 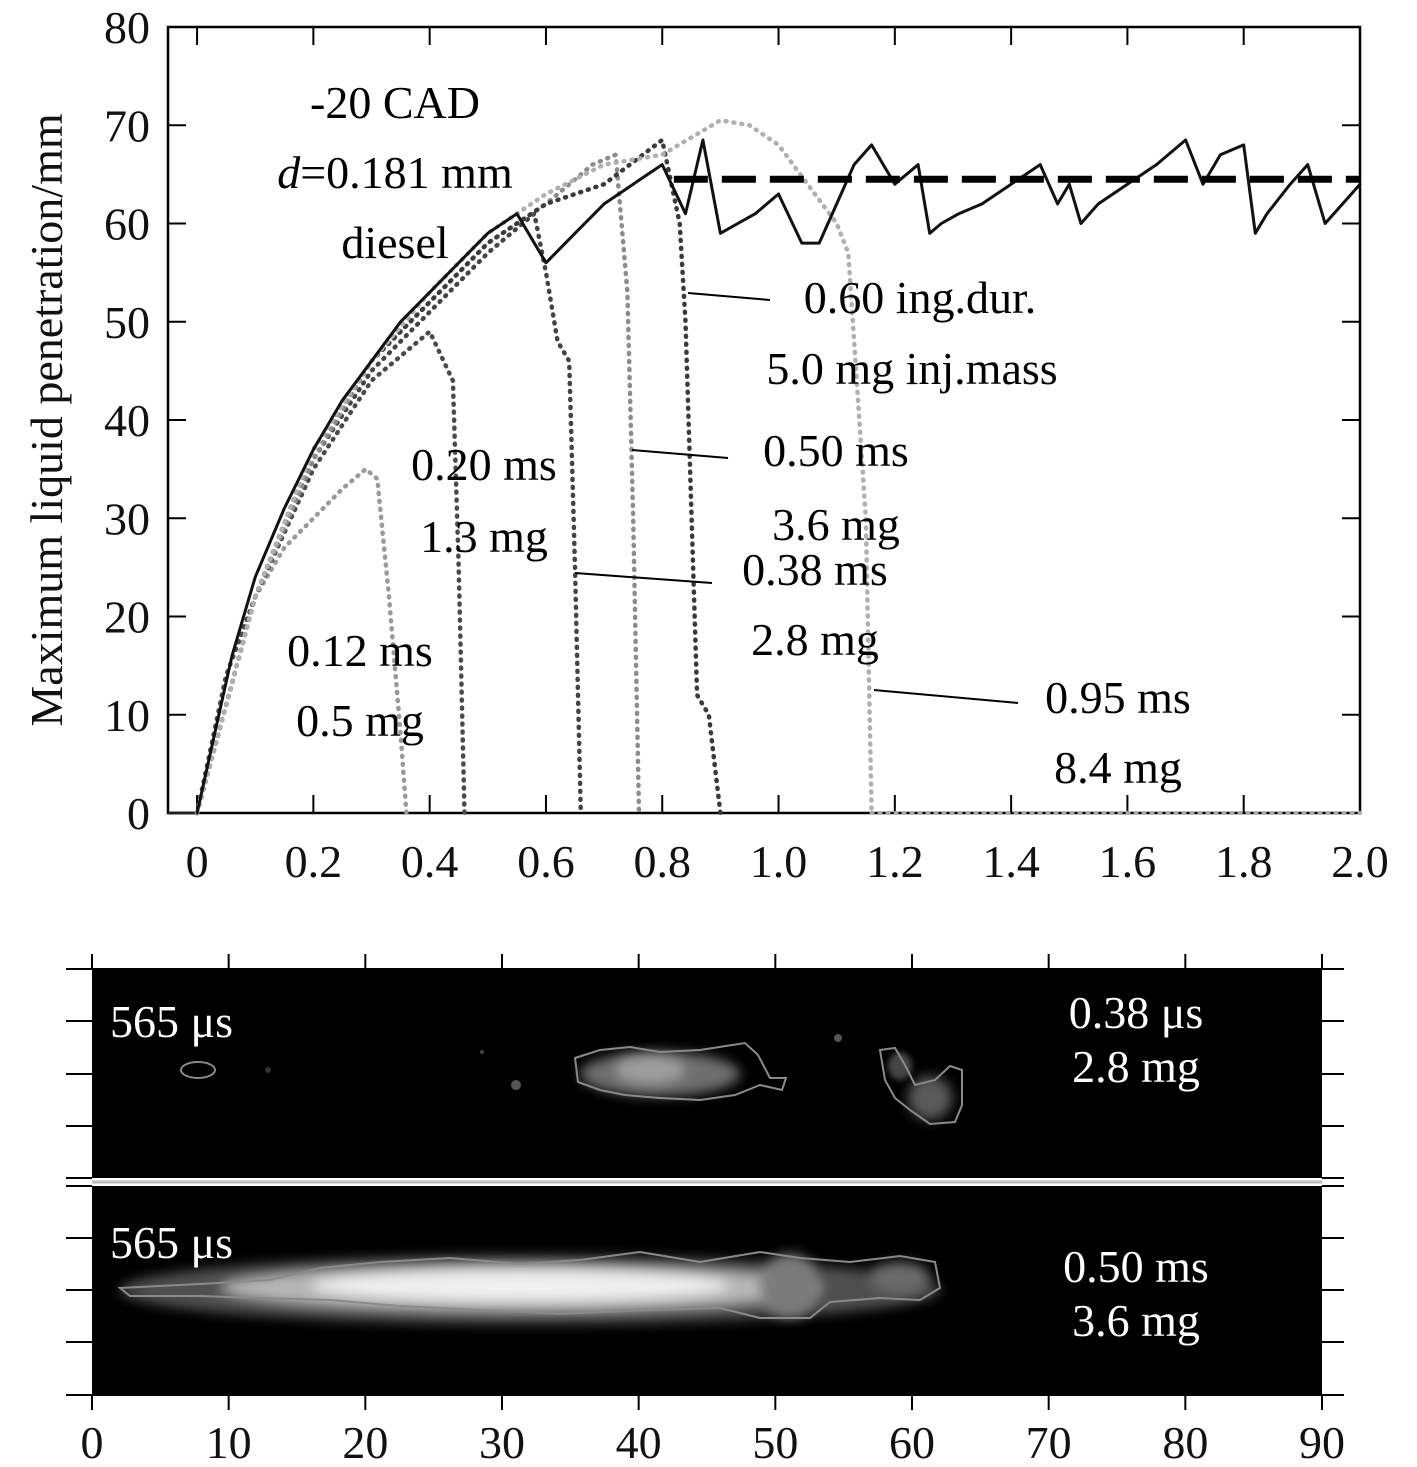 I want to click on condition-diameter: d=0.181 mm, so click(x=395, y=172).